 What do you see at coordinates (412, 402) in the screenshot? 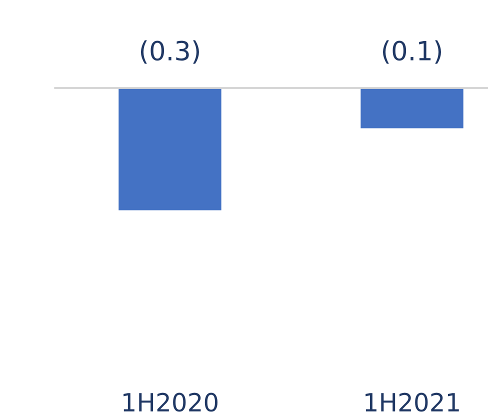
I see `x-tick-label: 1H2021` at bounding box center [412, 402].